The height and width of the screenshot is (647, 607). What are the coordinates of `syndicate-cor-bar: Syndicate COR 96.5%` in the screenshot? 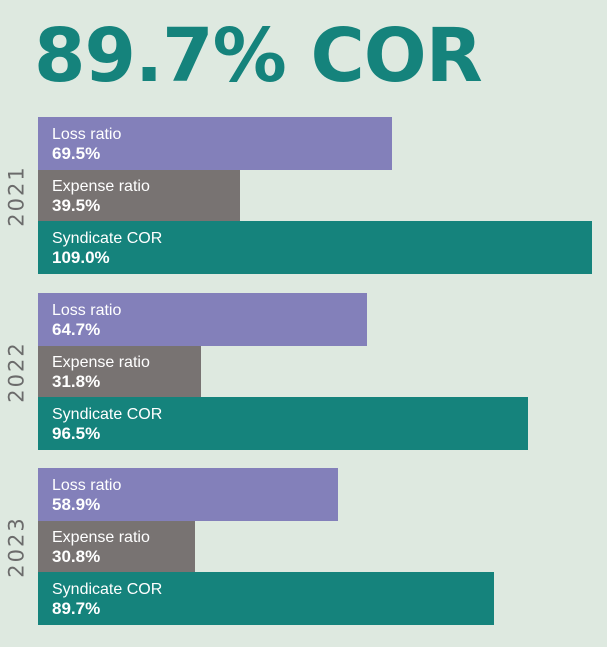 It's located at (283, 423).